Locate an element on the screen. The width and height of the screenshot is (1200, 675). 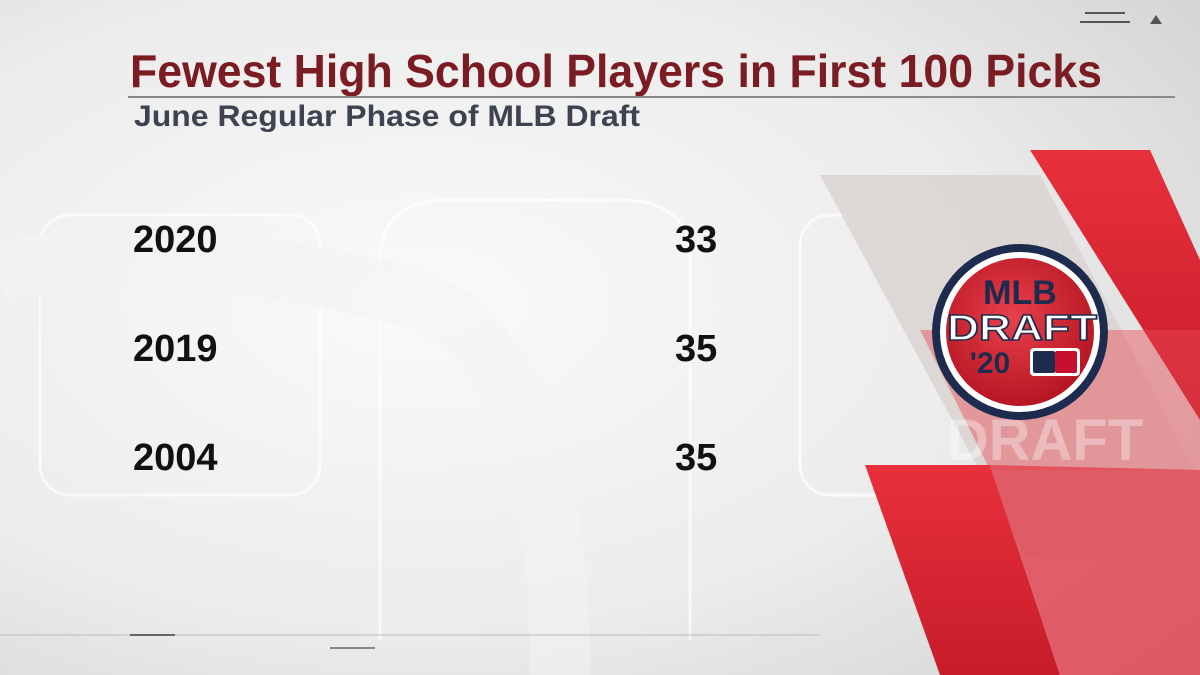
draft-logo: MLB DRAFT '20 is located at coordinates (1020, 332).